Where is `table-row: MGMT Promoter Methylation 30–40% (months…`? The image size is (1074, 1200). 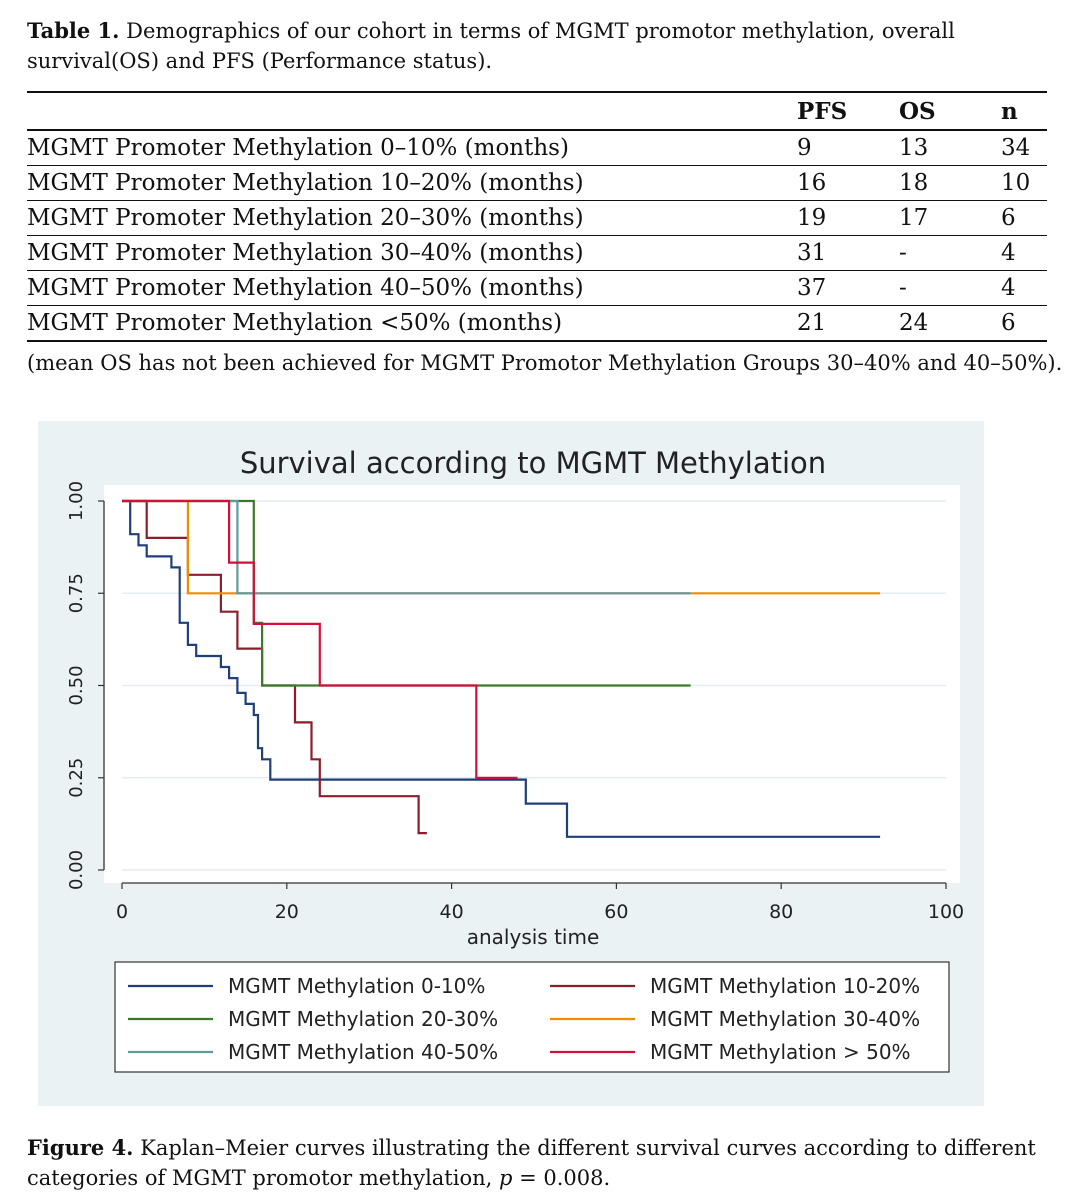
table-row: MGMT Promoter Methylation 30–40% (months… is located at coordinates (537, 253).